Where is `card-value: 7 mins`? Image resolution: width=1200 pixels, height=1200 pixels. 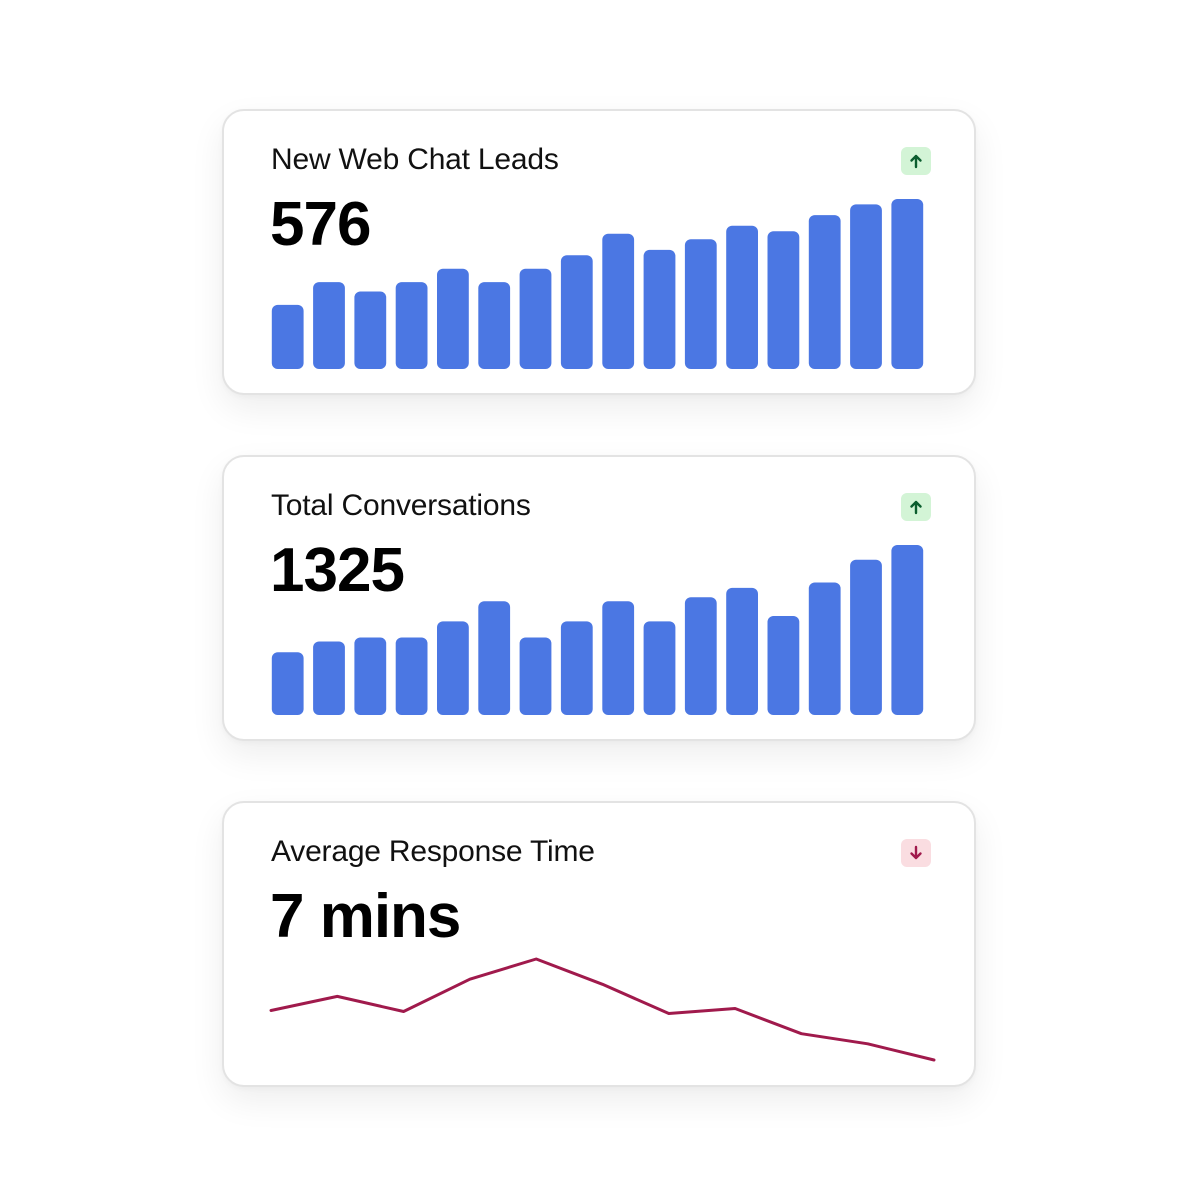 card-value: 7 mins is located at coordinates (365, 916).